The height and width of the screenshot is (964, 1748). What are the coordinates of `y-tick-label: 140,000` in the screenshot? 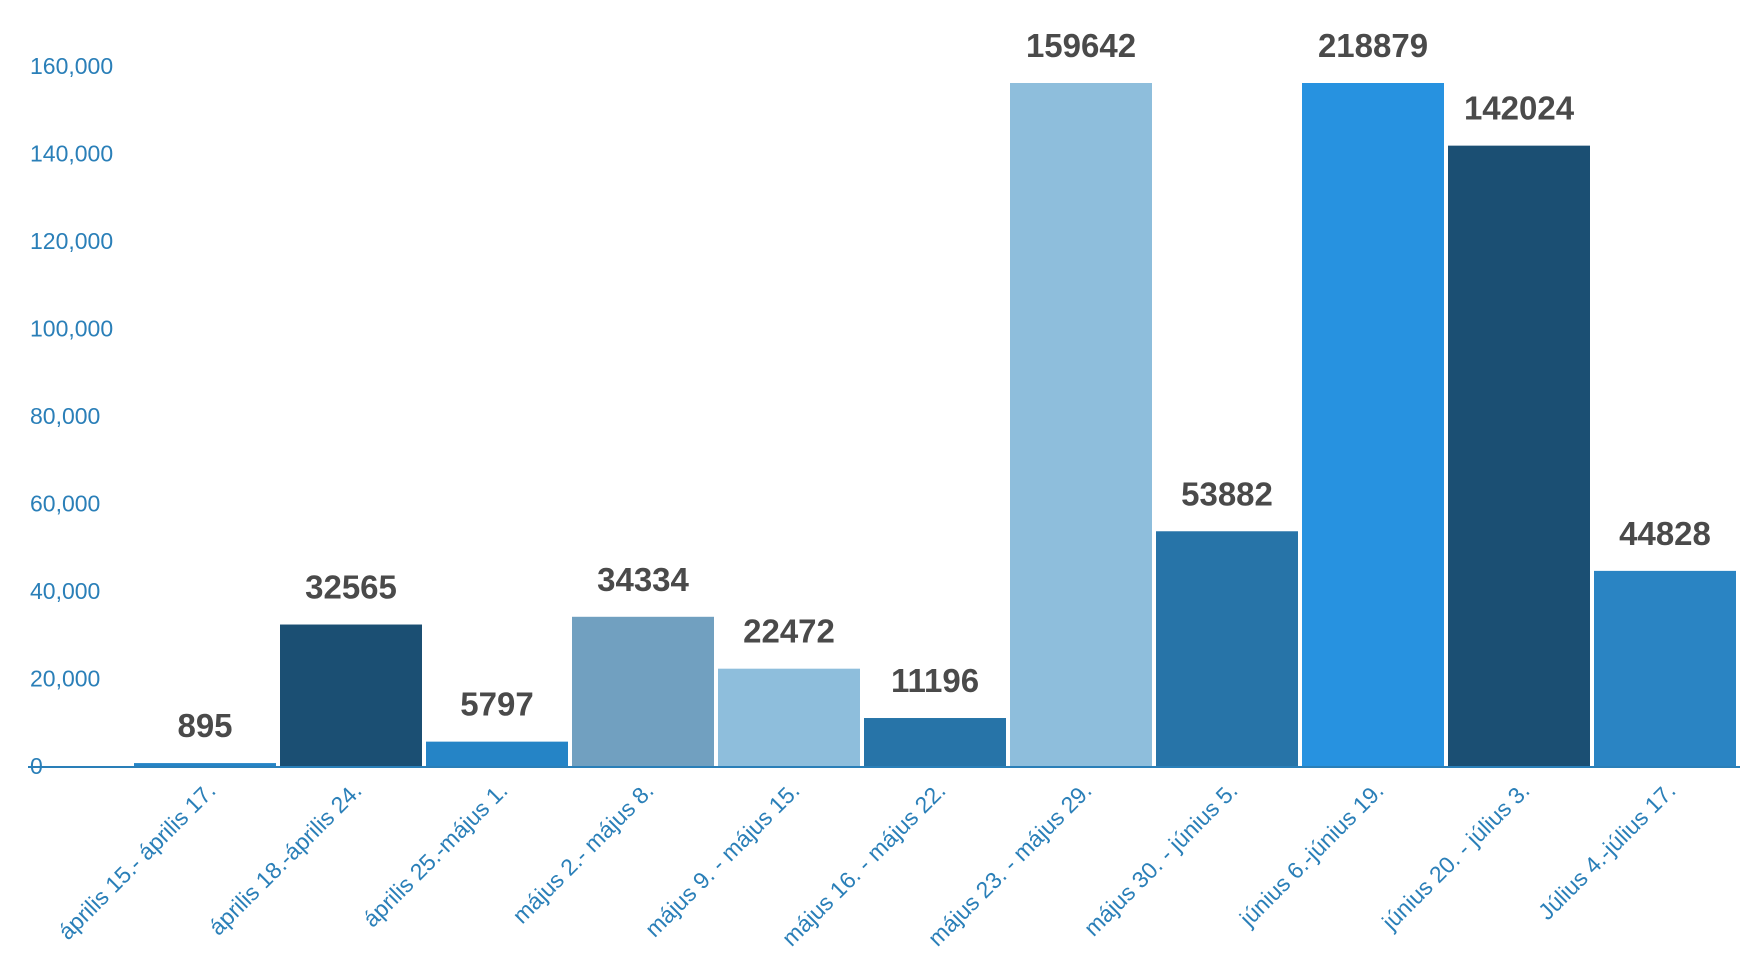 It's located at (71, 154).